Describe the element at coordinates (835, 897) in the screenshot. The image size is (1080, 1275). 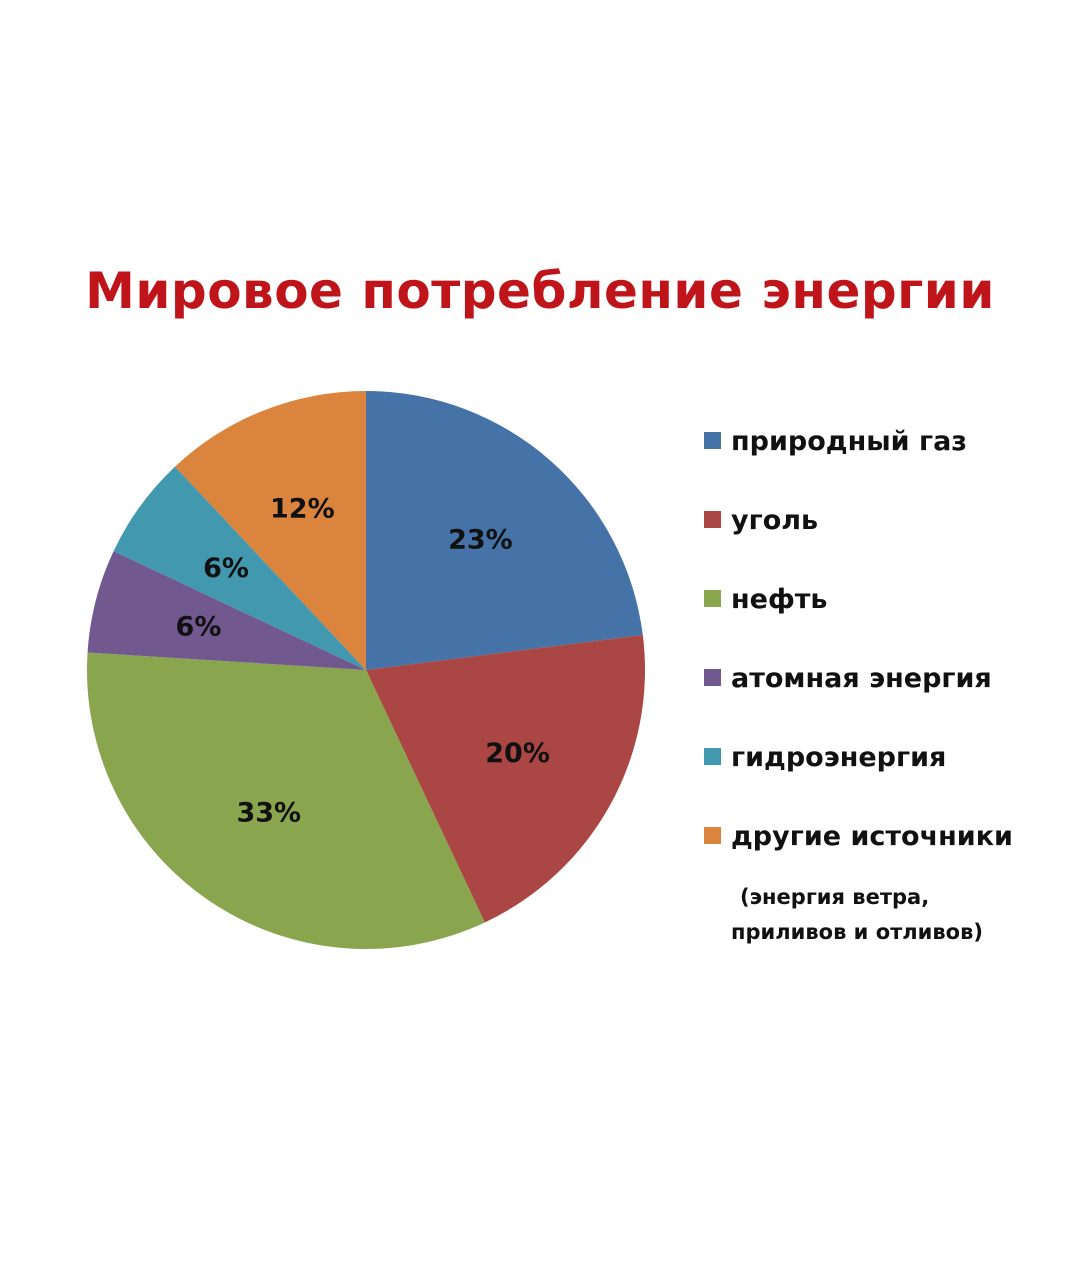
I see `legend-note-line: (энергия ветра,` at that location.